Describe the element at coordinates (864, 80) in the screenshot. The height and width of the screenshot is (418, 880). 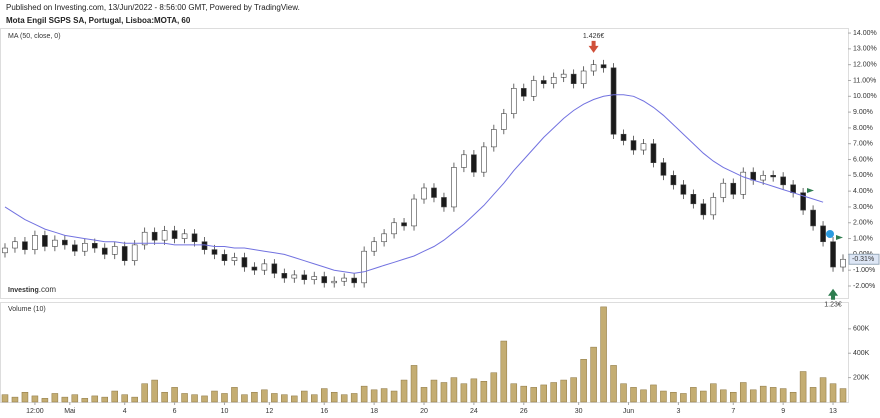
I see `y-tick-label: 11.00%` at that location.